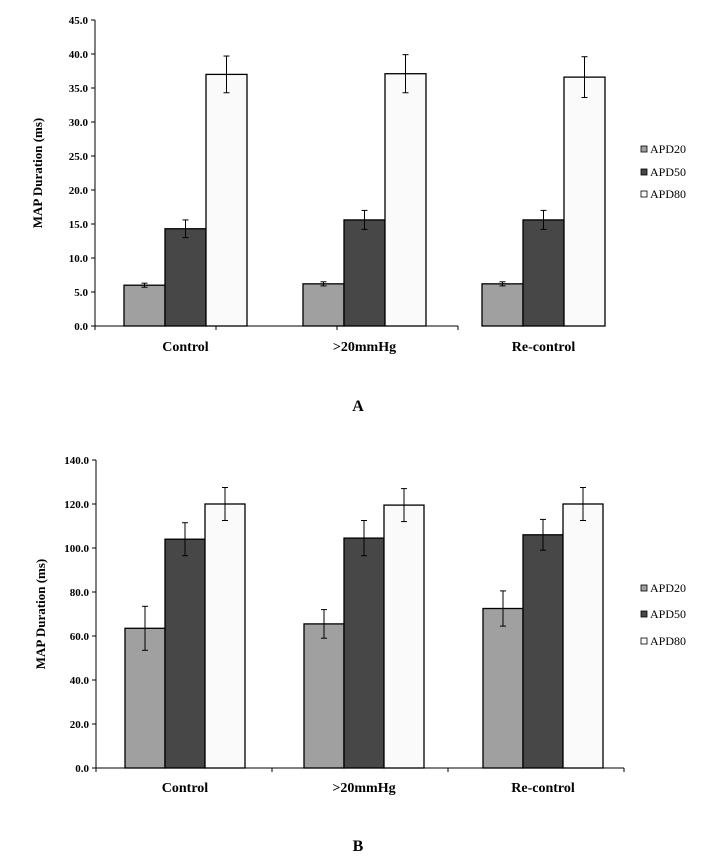 Image resolution: width=716 pixels, height=863 pixels. I want to click on y-tick-label: 35.0, so click(79, 89).